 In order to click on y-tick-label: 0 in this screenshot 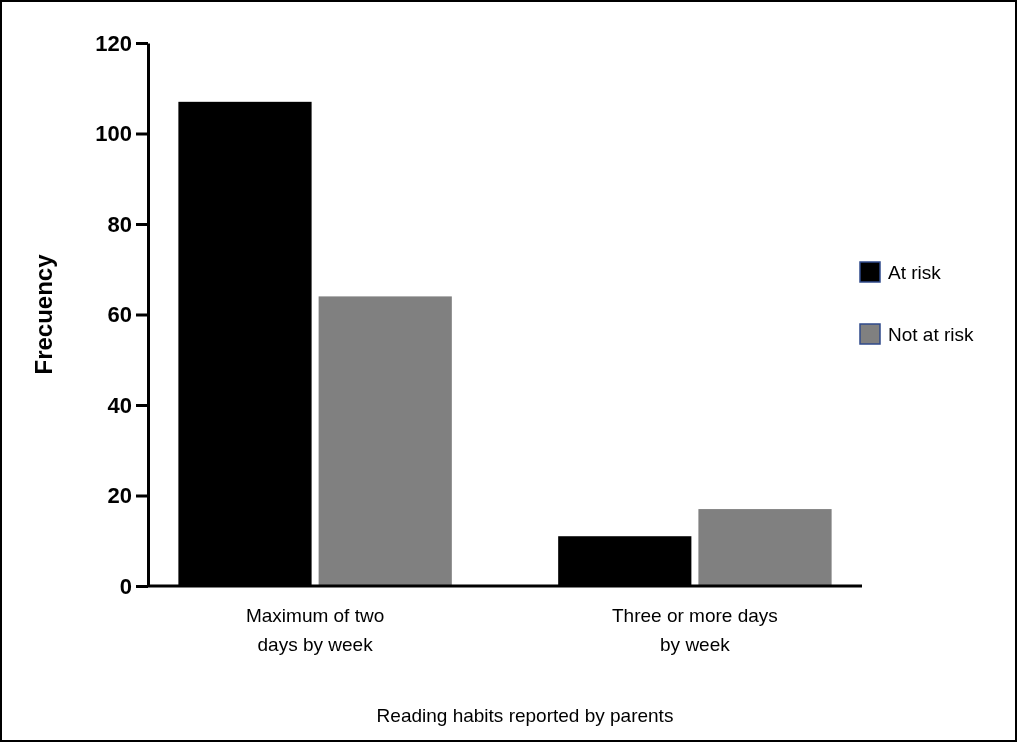, I will do `click(125, 586)`.